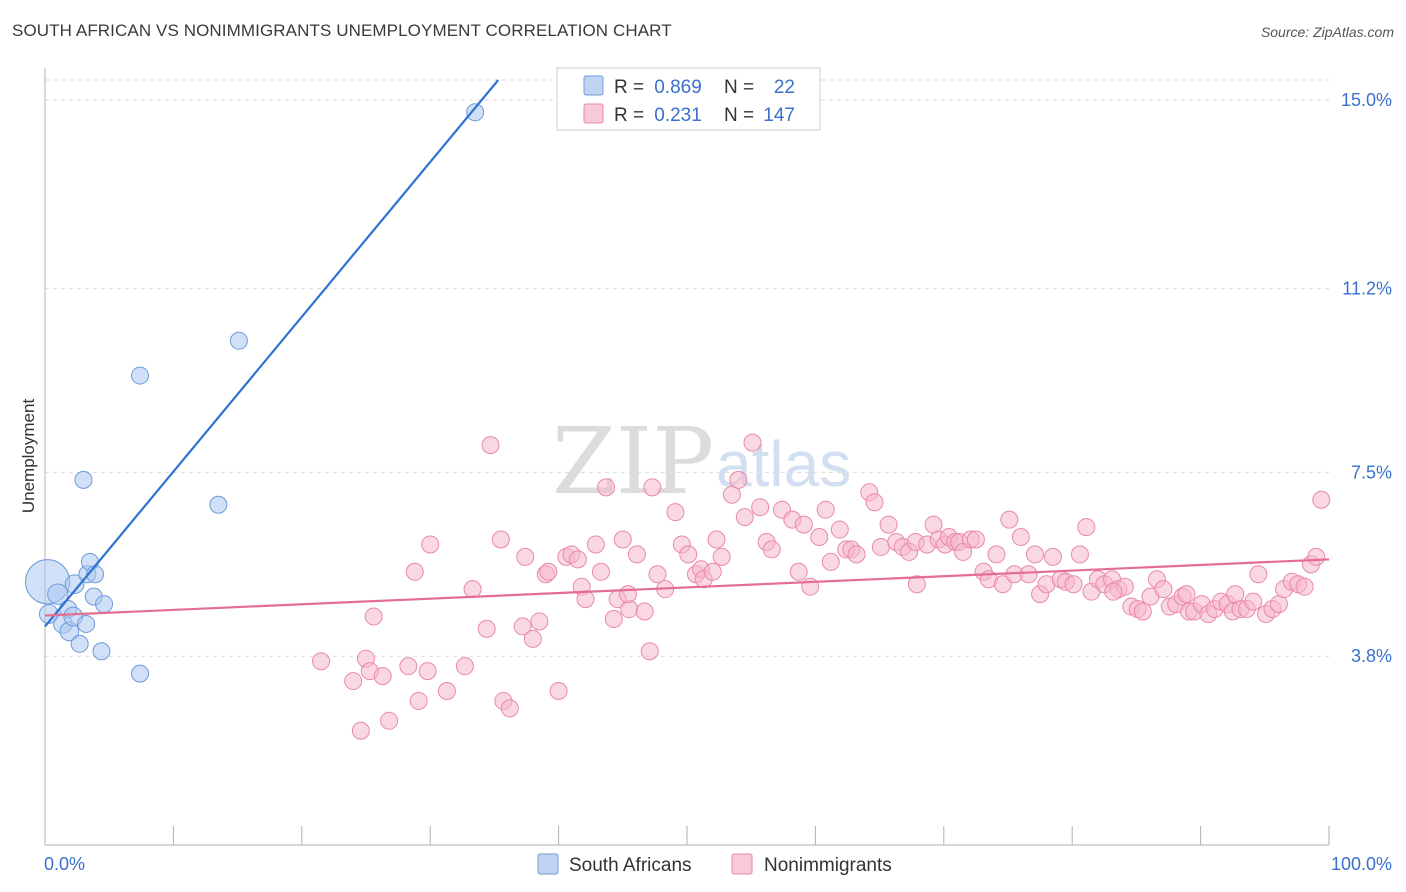 The height and width of the screenshot is (892, 1406). Describe the element at coordinates (1371, 656) in the screenshot. I see `y-tick-label: 3.8%` at that location.